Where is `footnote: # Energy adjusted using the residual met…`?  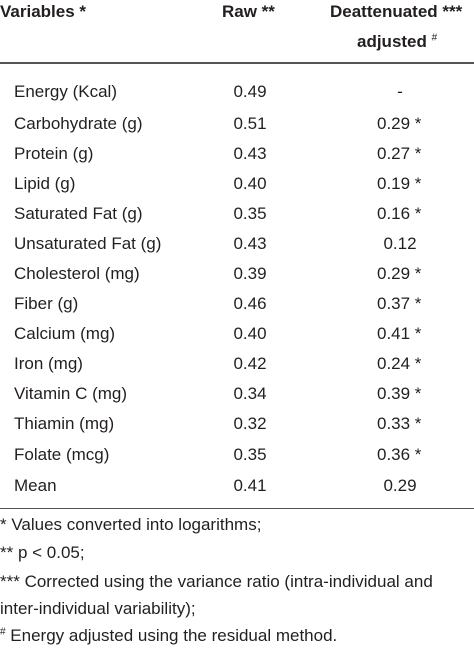 footnote: # Energy adjusted using the residual met… is located at coordinates (168, 636).